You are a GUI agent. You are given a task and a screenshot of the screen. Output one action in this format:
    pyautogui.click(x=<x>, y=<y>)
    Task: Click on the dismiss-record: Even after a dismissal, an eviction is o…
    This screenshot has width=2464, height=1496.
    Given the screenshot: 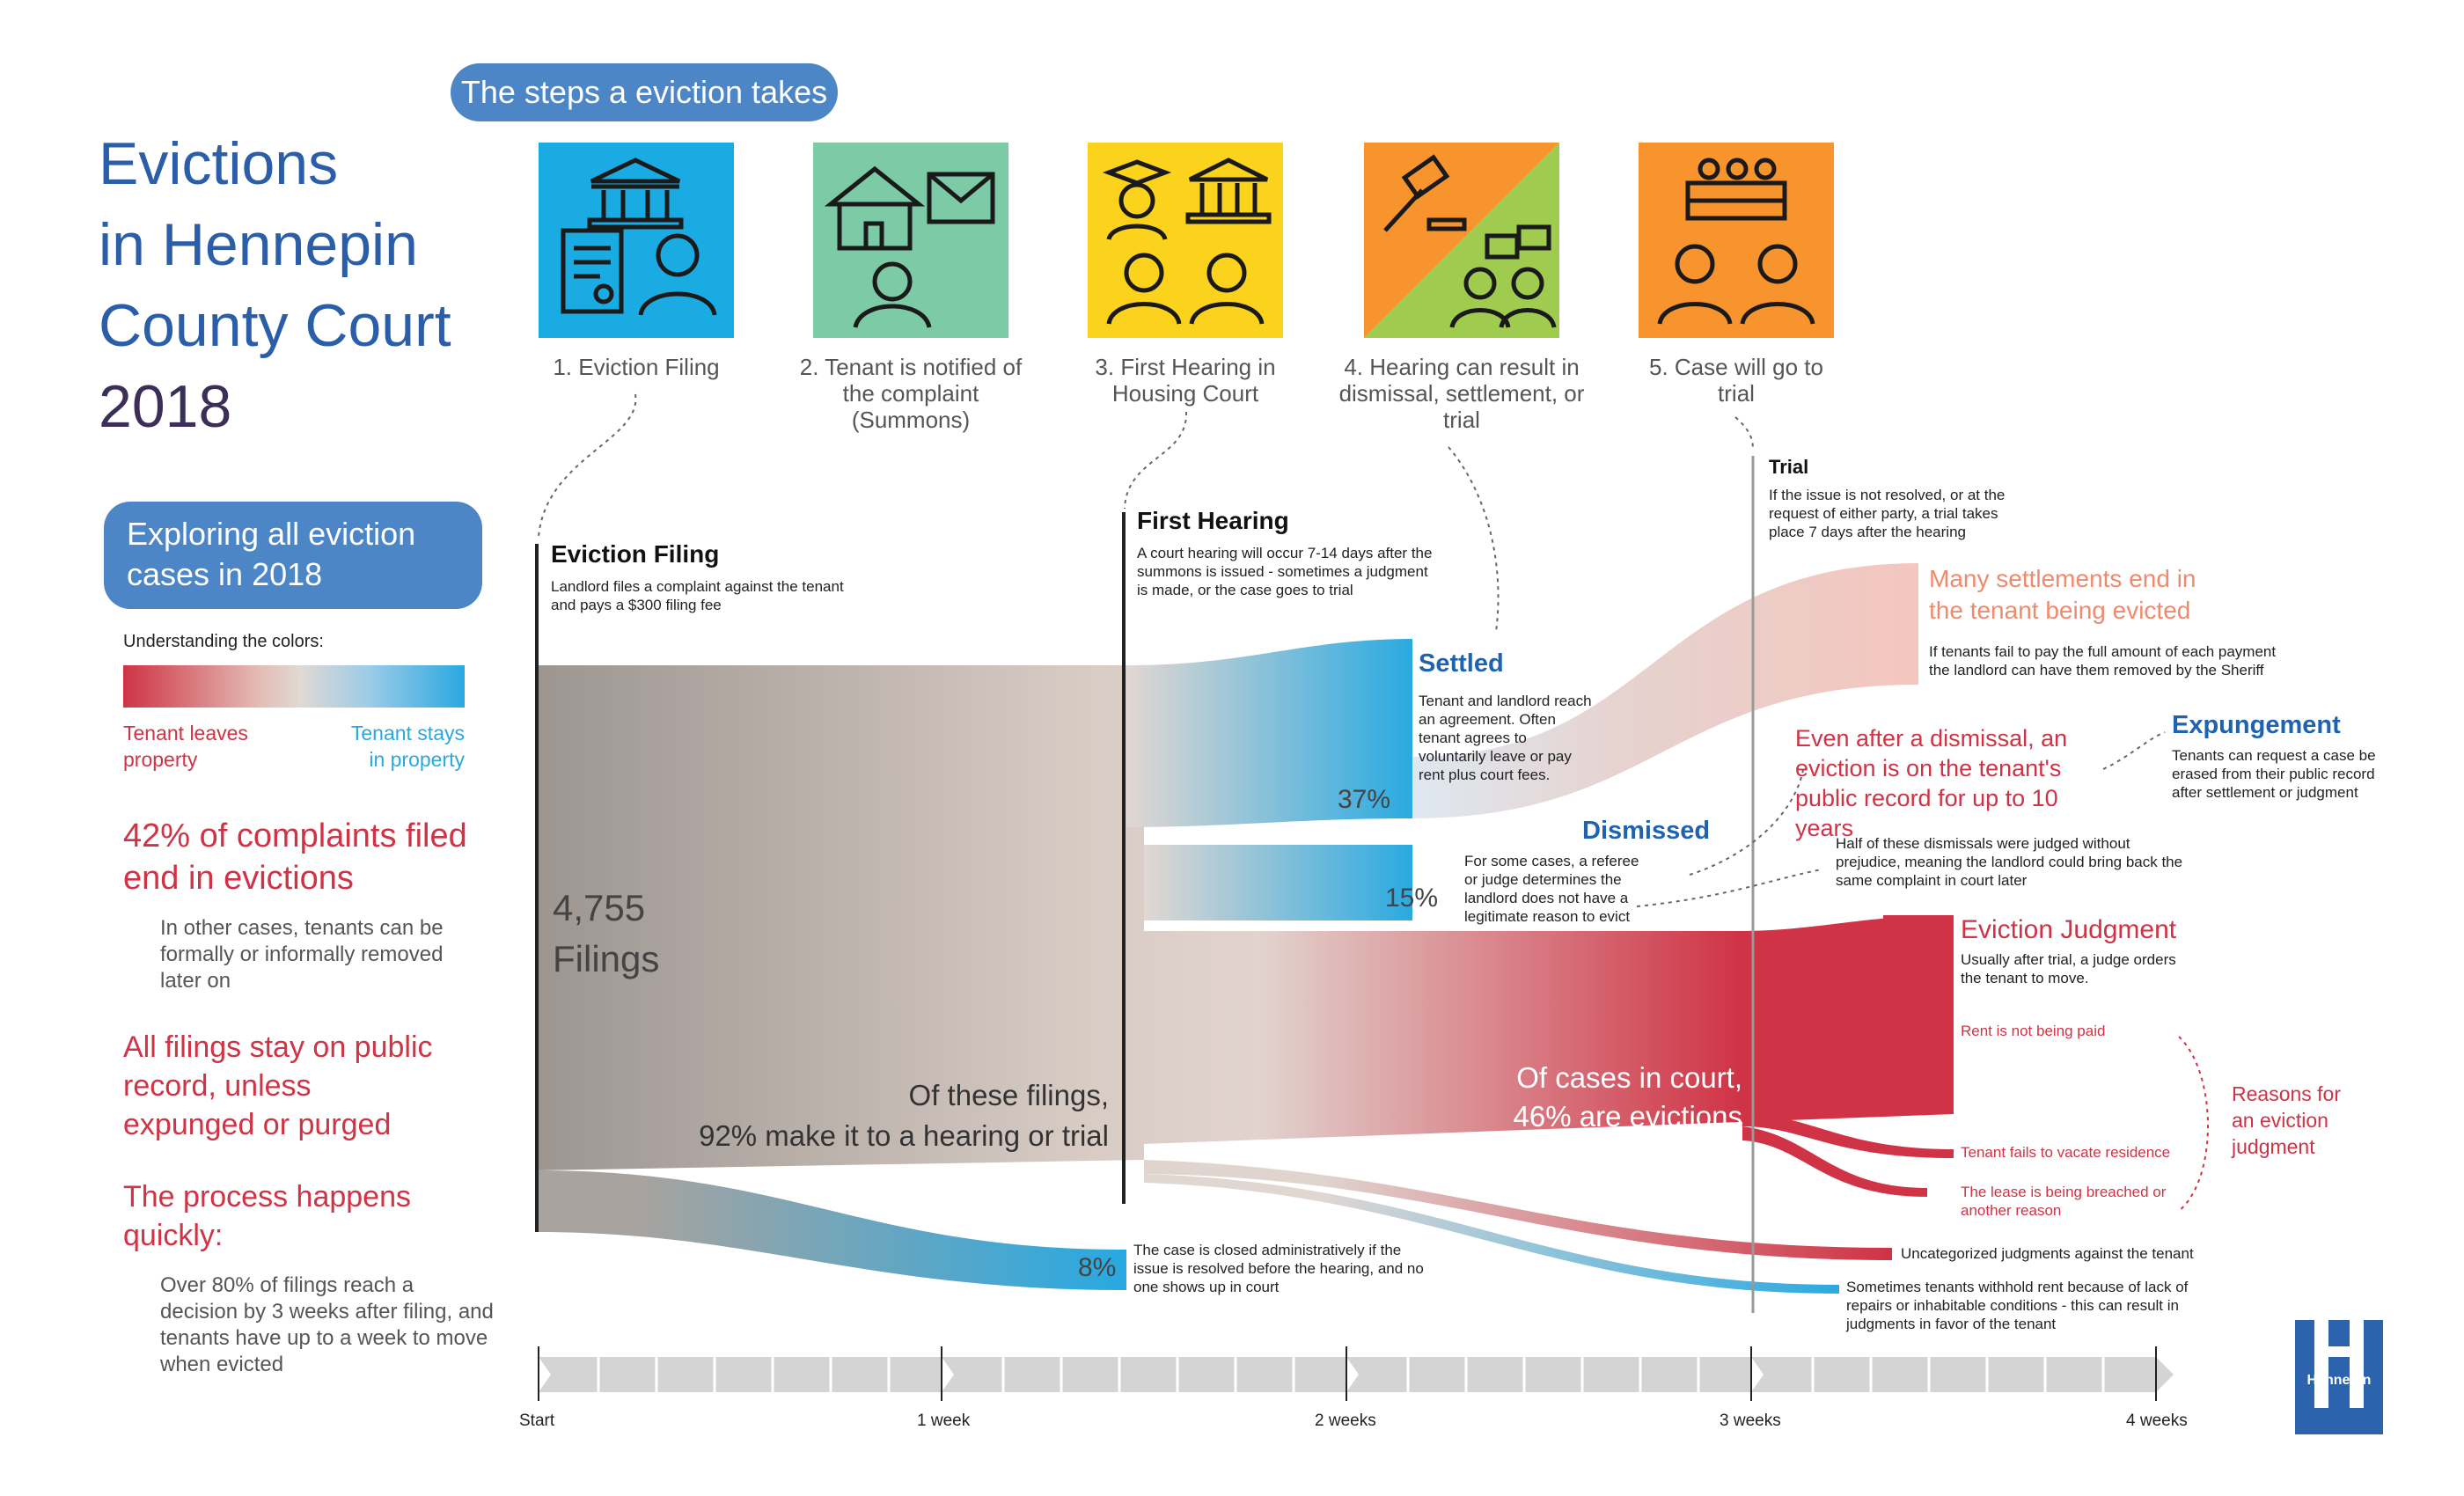 What is the action you would take?
    pyautogui.click(x=1932, y=783)
    